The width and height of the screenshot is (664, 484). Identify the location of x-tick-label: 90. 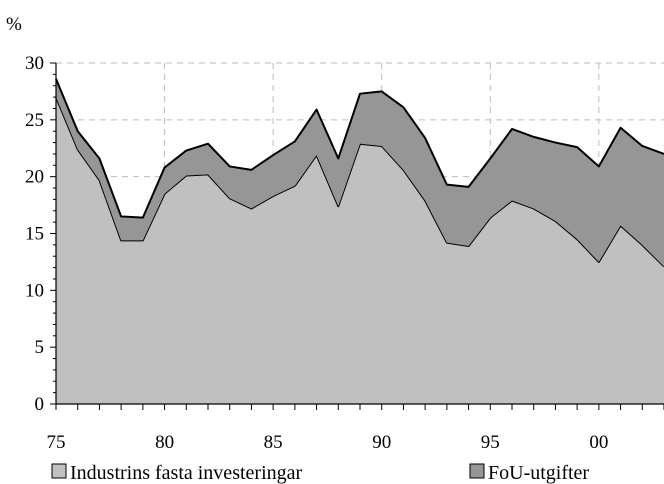
(381, 442).